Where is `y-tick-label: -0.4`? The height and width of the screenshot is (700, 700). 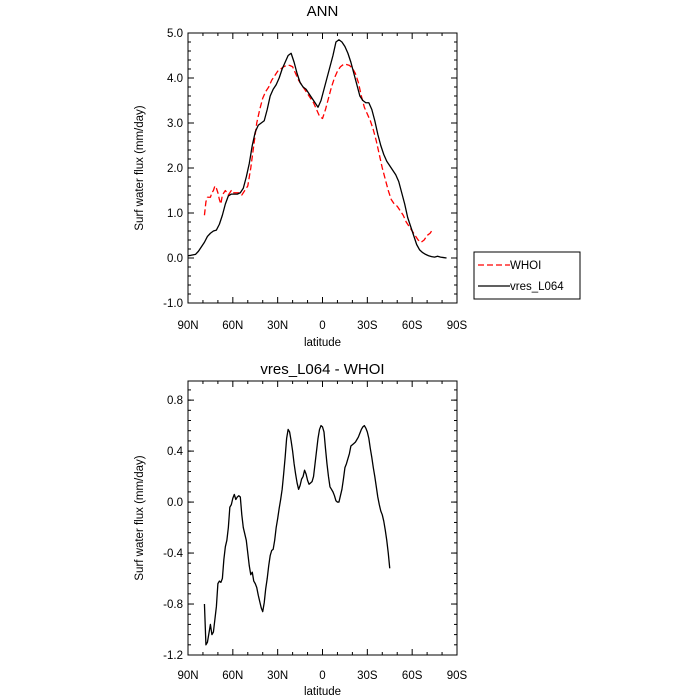
y-tick-label: -0.4 is located at coordinates (173, 554).